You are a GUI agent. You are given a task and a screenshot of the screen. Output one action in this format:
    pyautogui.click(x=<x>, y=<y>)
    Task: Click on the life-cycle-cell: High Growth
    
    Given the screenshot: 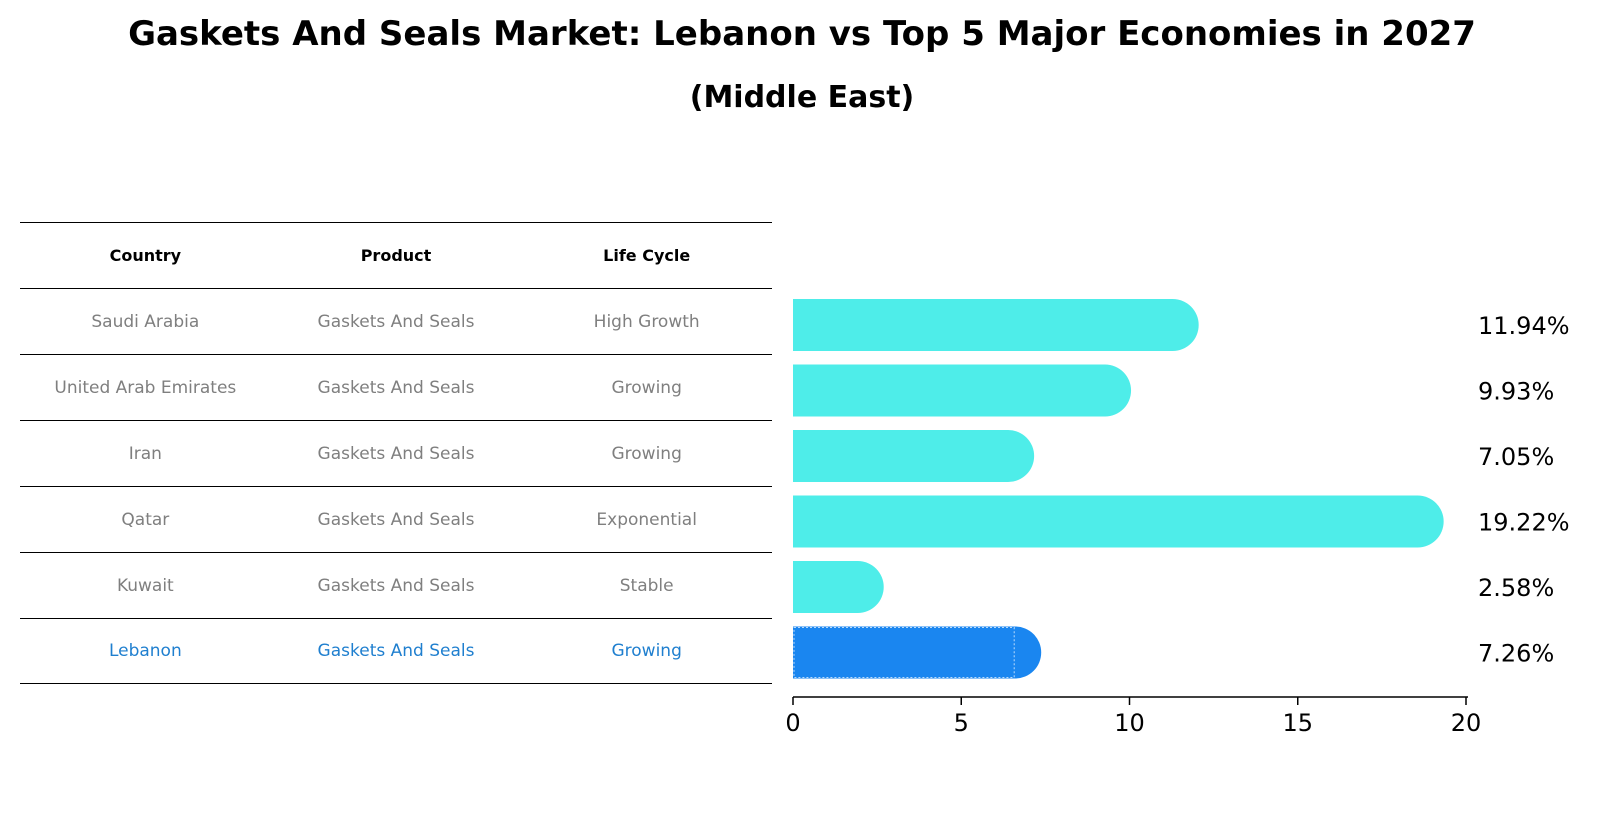 What is the action you would take?
    pyautogui.click(x=646, y=321)
    